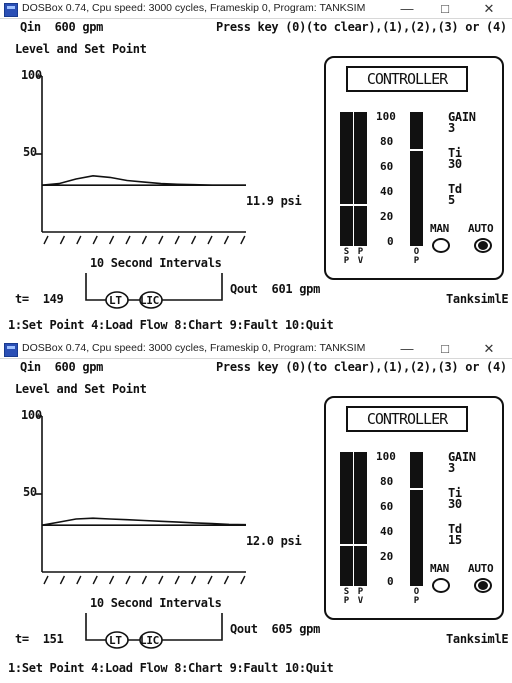 This screenshot has height=683, width=512. What do you see at coordinates (31, 415) in the screenshot?
I see `y-tick-100: 100` at bounding box center [31, 415].